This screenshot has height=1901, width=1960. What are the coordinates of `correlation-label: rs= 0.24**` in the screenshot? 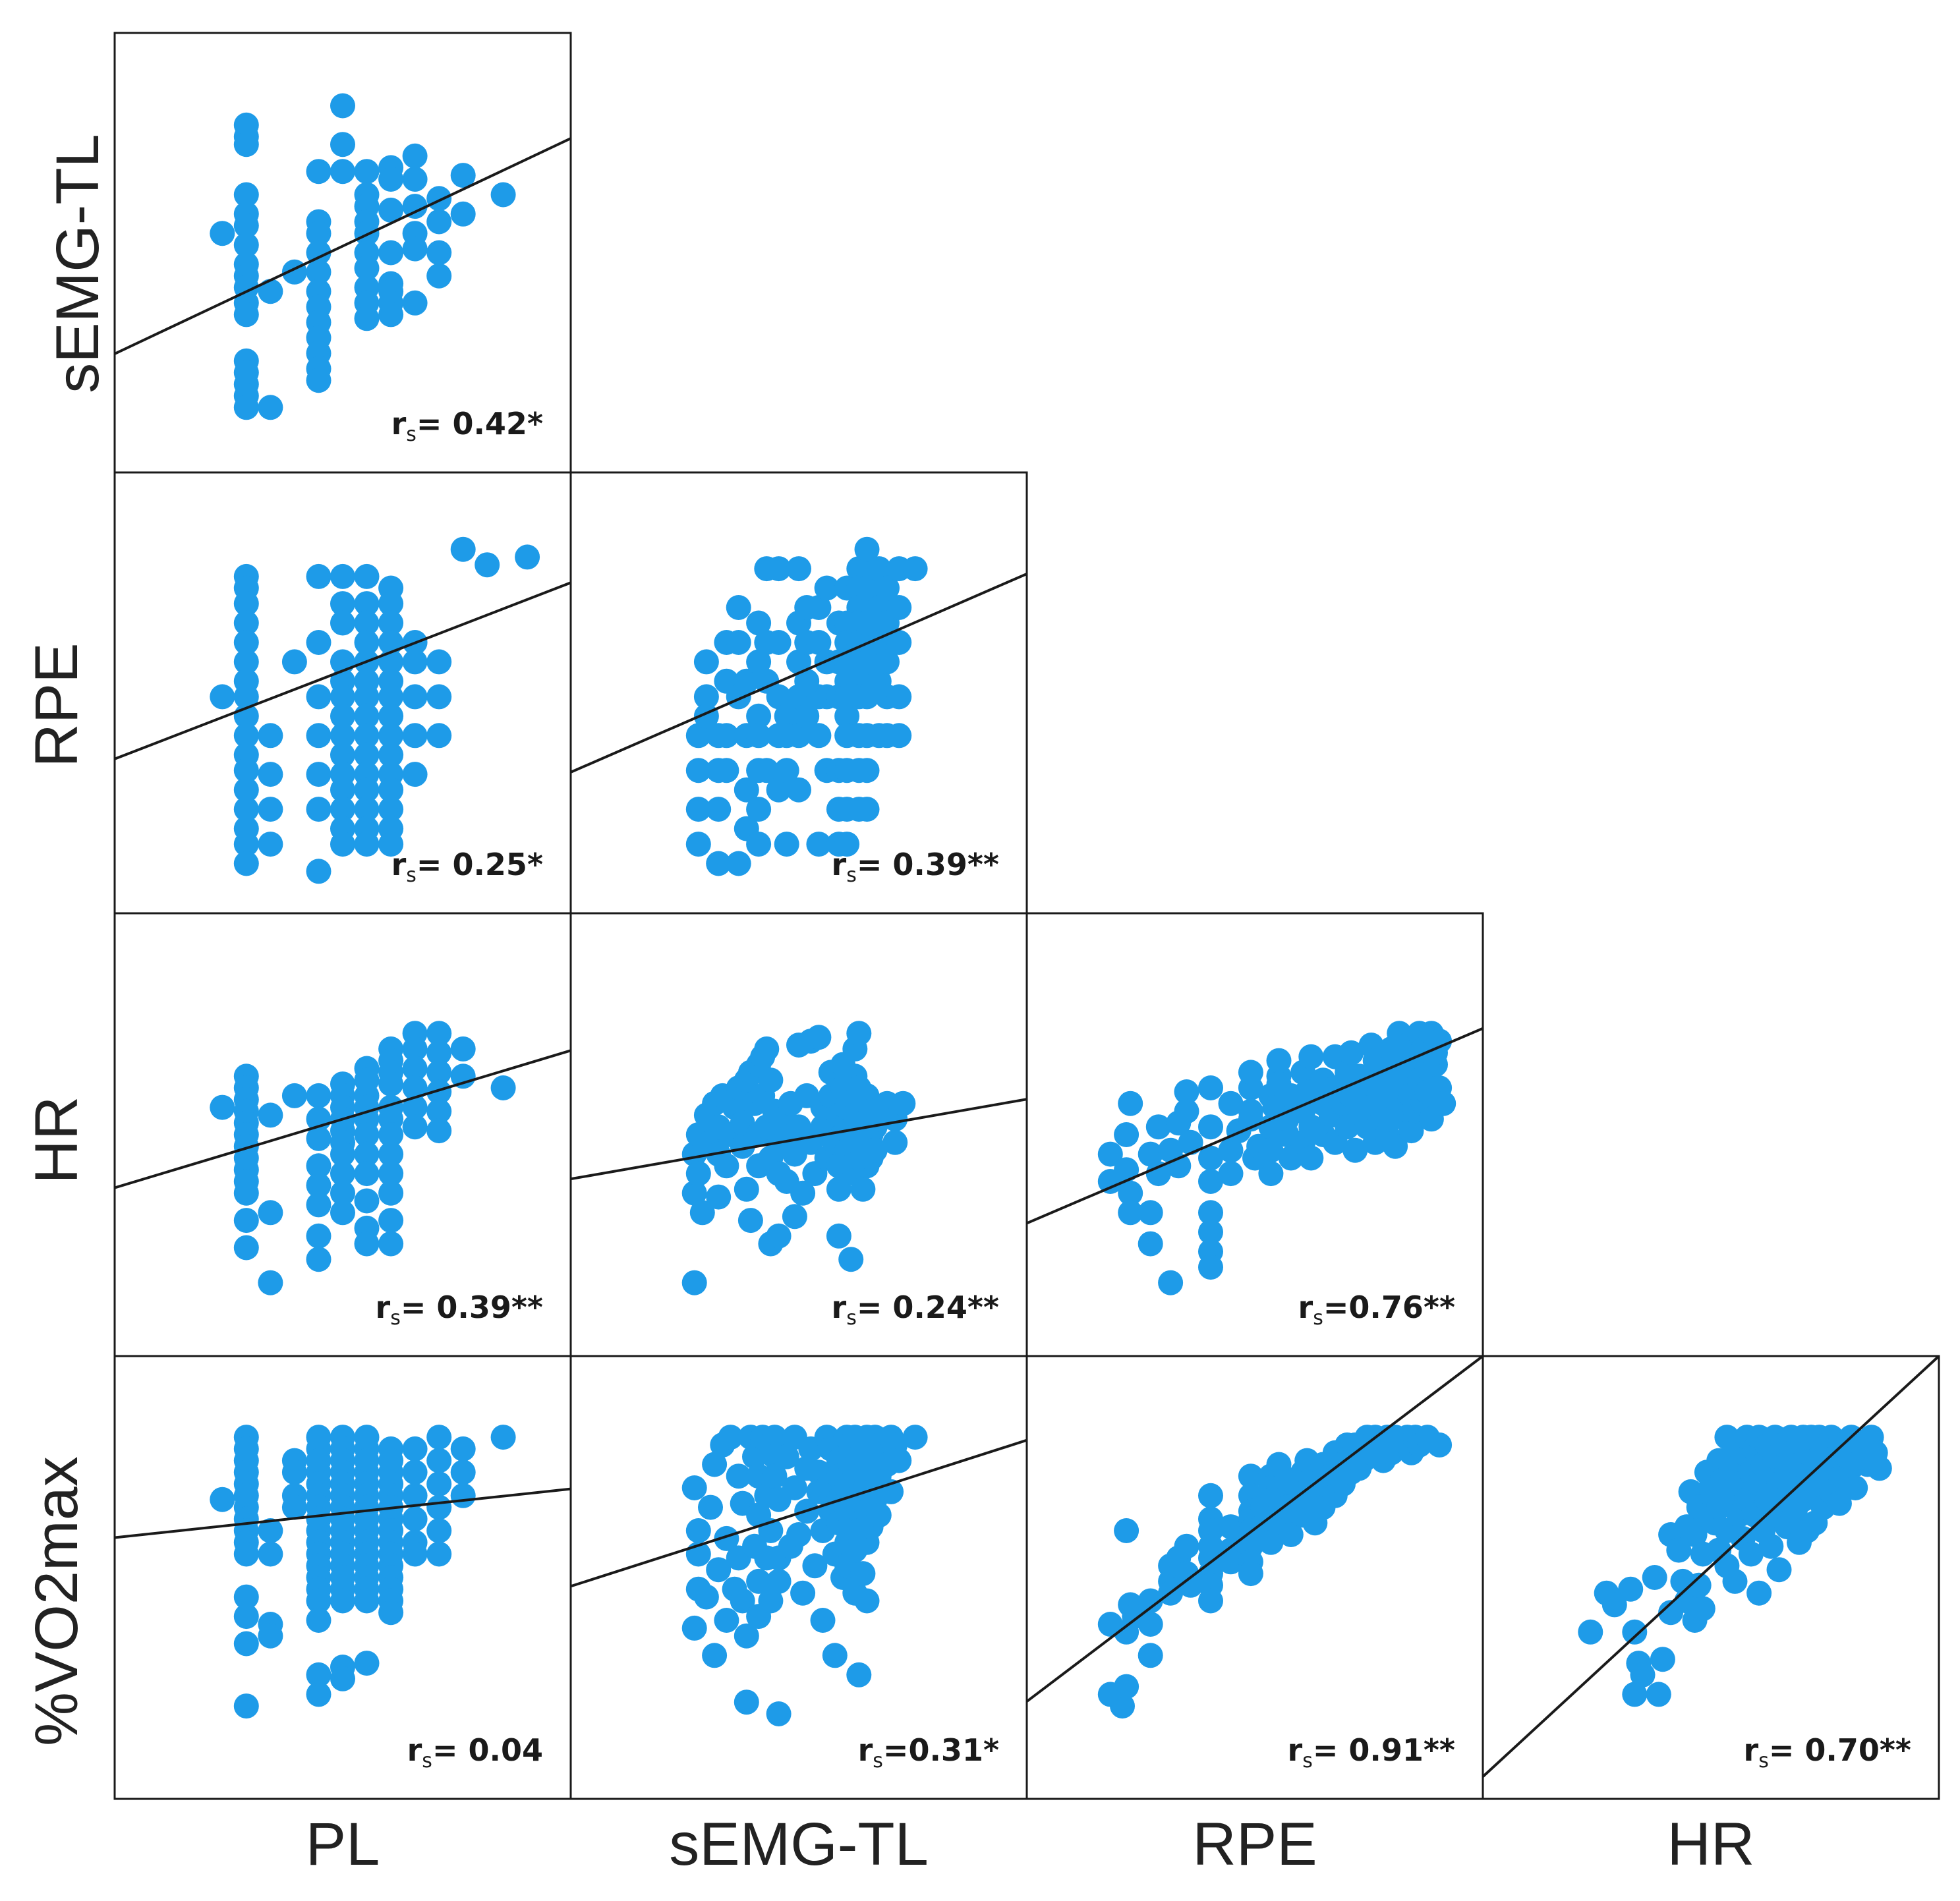 It's located at (916, 1310).